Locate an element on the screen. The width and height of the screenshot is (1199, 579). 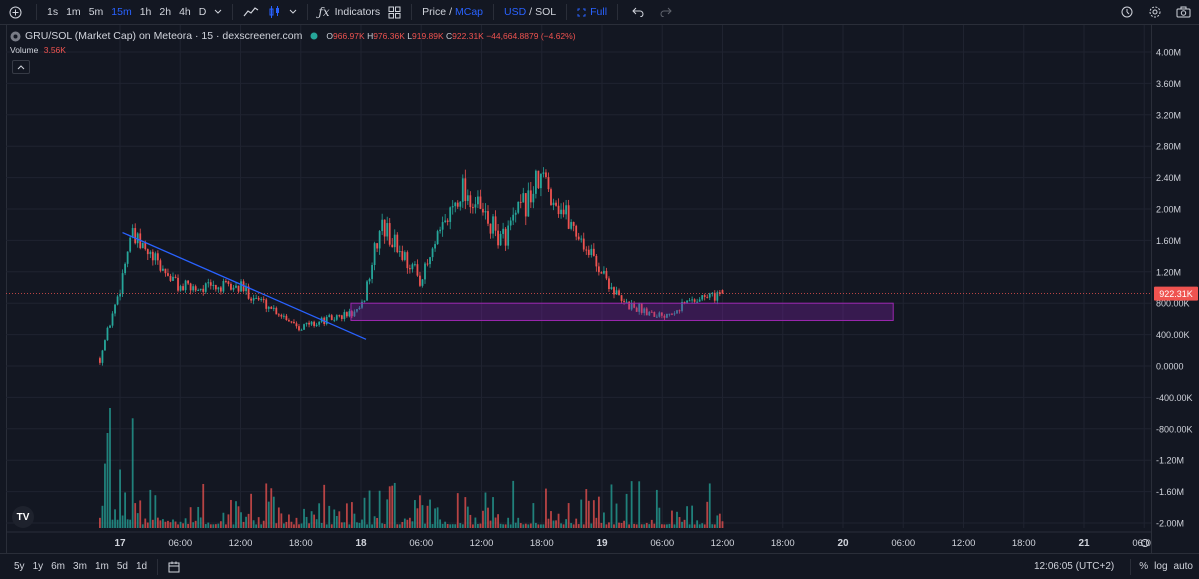
price-mcap-toggle: Price / MCap is located at coordinates (452, 12).